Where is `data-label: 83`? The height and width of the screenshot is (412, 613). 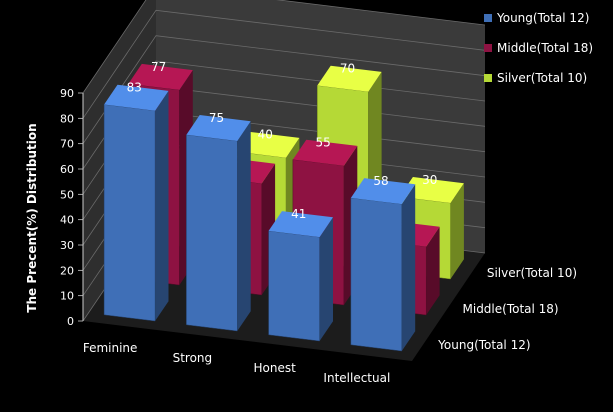 data-label: 83 is located at coordinates (134, 88).